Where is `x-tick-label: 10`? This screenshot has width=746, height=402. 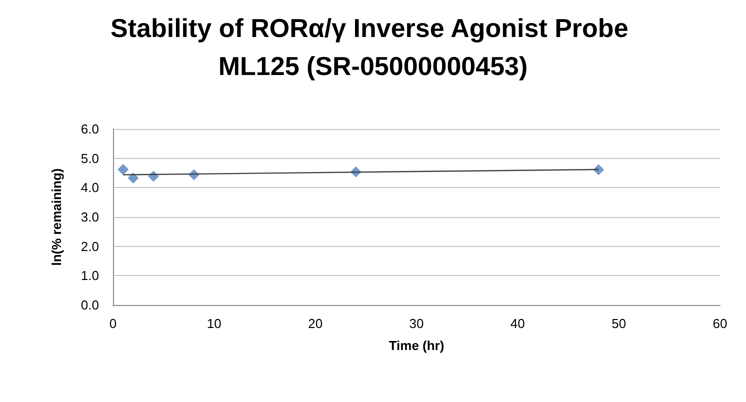
x-tick-label: 10 is located at coordinates (214, 323).